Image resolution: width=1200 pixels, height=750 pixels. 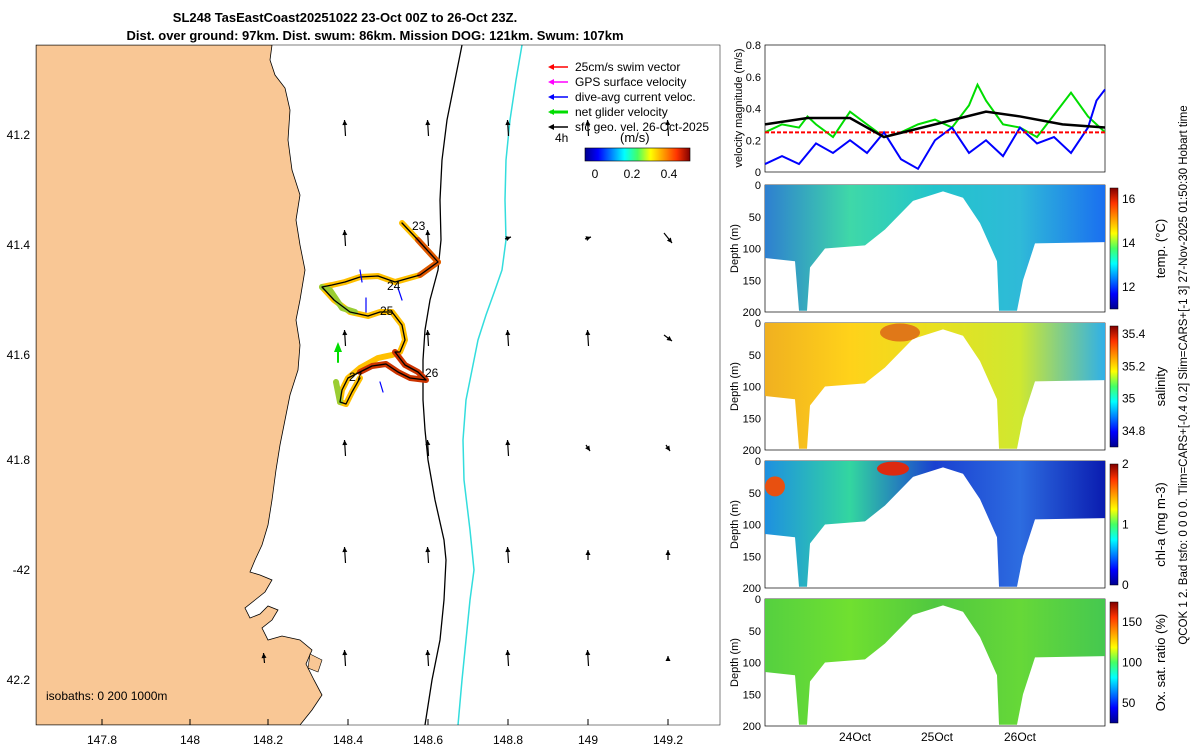 I want to click on map-xtick-label: 149.2, so click(x=668, y=740).